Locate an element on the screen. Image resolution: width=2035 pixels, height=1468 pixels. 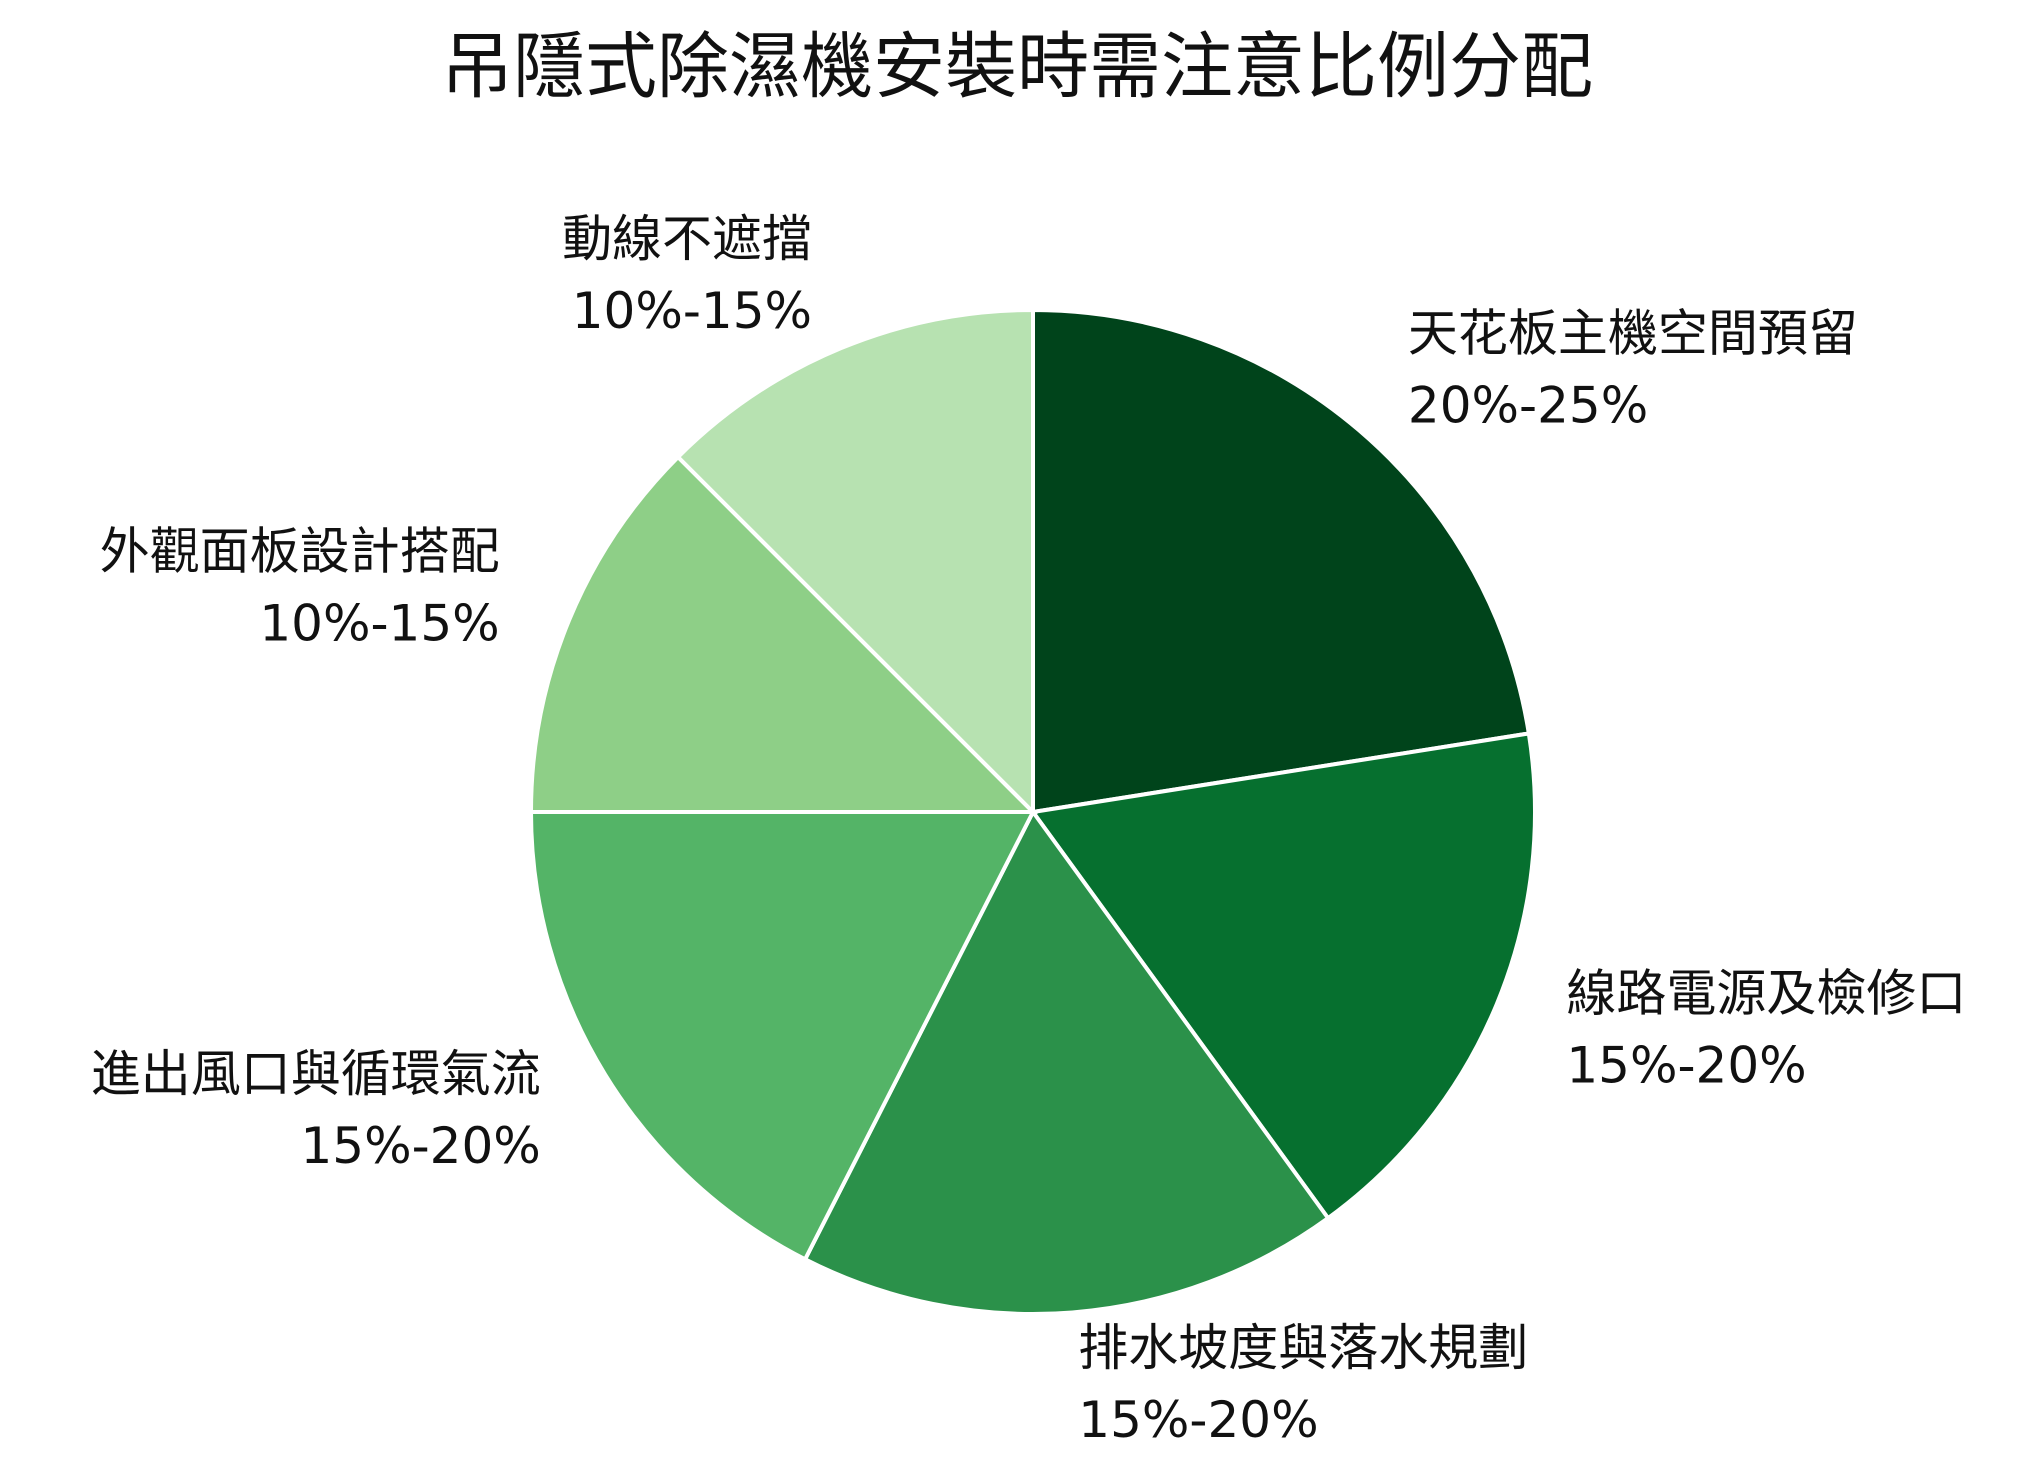
slice-label: 動線不遮擋 is located at coordinates (687, 239).